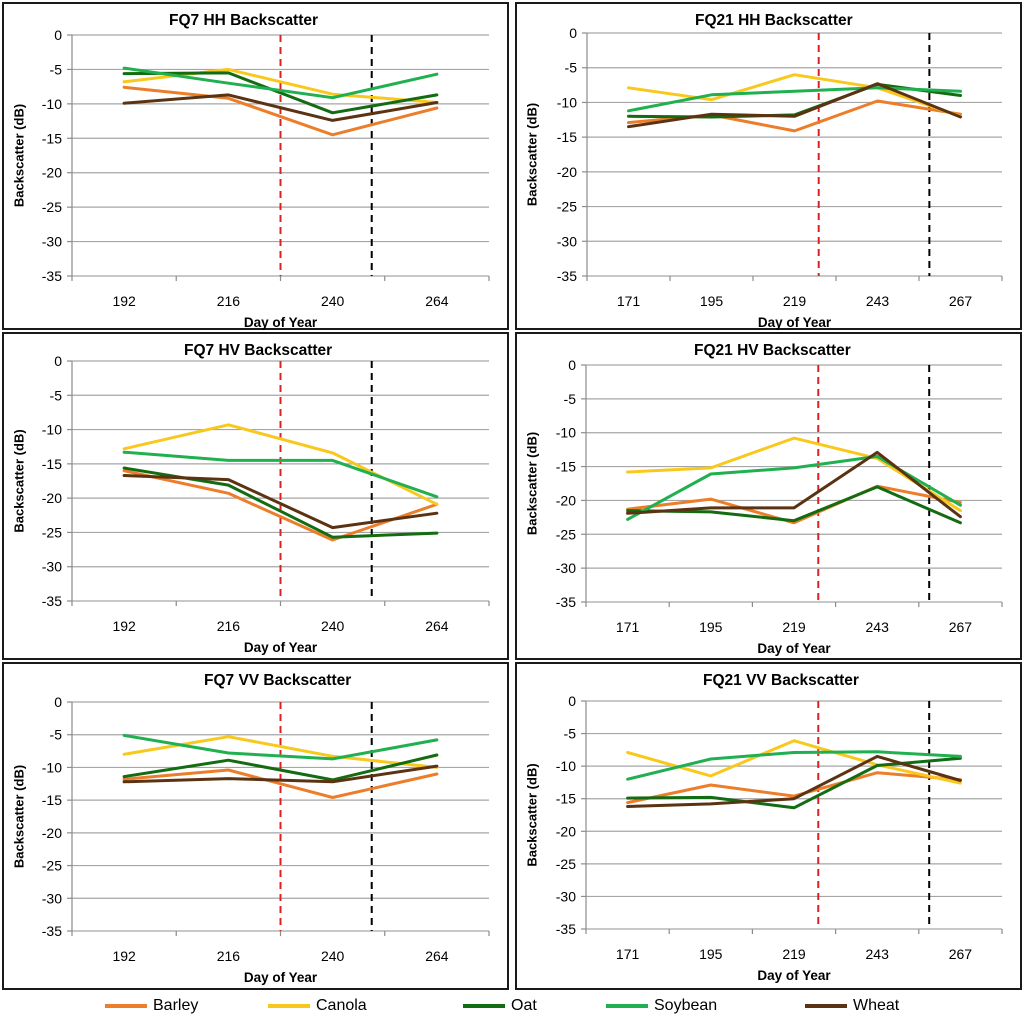 Image resolution: width=1024 pixels, height=1020 pixels. What do you see at coordinates (124, 301) in the screenshot?
I see `x-tick-label: 192` at bounding box center [124, 301].